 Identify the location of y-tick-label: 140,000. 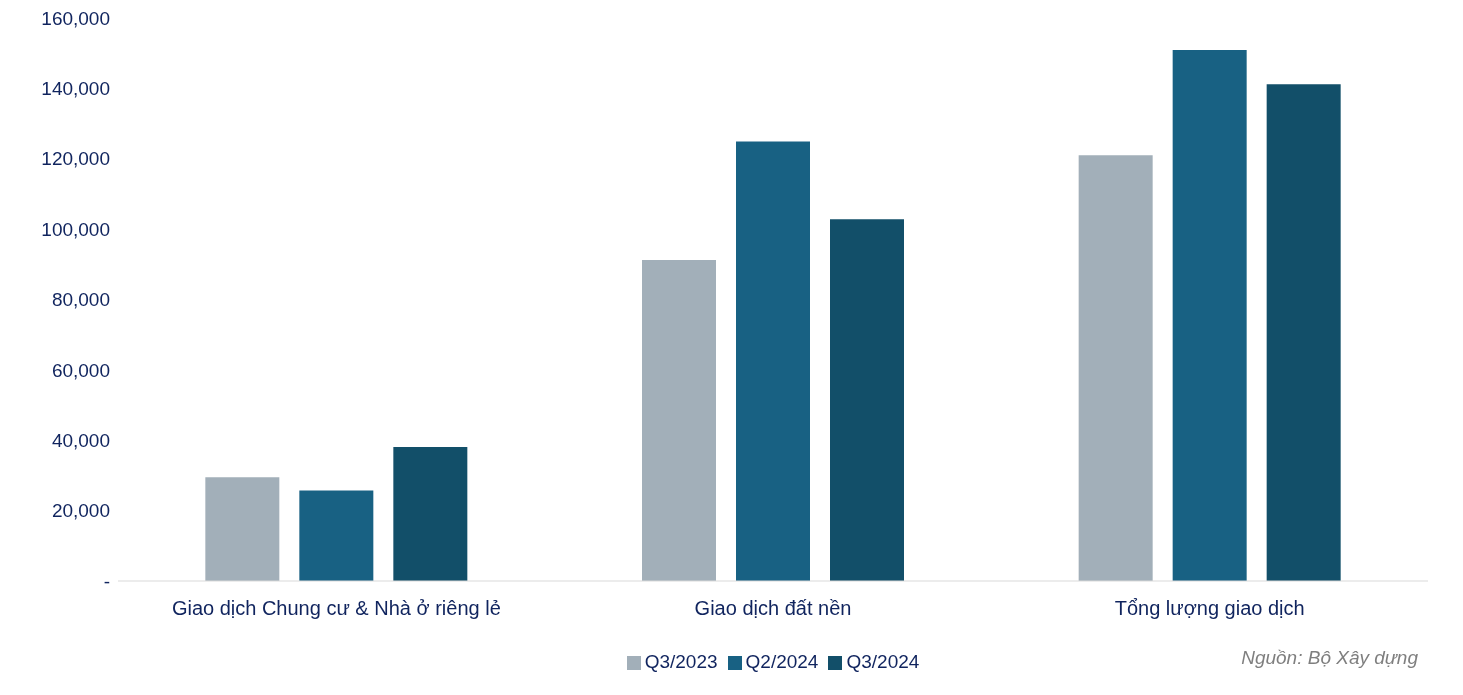
(75, 89).